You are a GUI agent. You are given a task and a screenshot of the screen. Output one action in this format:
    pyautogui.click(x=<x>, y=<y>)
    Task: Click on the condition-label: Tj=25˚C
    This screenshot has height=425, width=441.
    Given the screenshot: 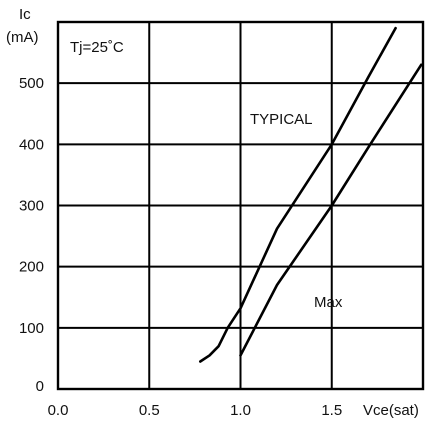 What is the action you would take?
    pyautogui.click(x=97, y=47)
    